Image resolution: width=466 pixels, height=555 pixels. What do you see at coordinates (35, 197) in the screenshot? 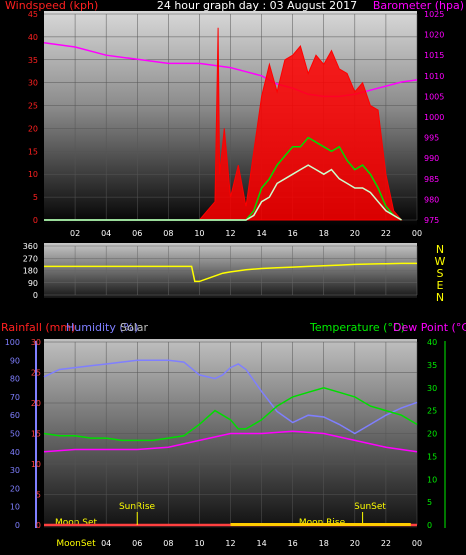
I see `windspeed-tick-label: 5` at bounding box center [35, 197].